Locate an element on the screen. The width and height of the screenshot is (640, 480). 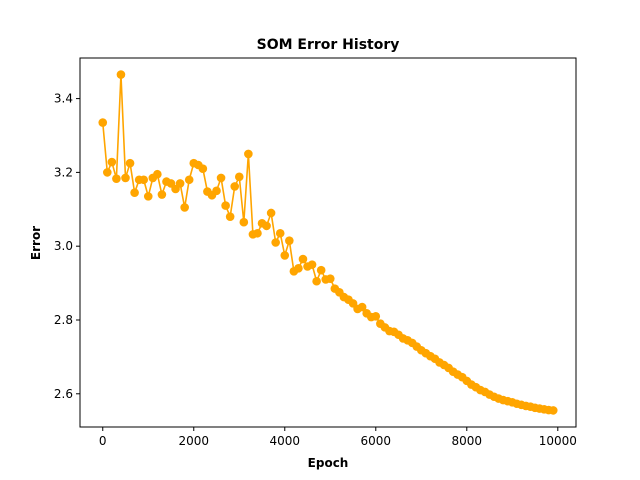
y-tick-label: 3.2 is located at coordinates (63, 172).